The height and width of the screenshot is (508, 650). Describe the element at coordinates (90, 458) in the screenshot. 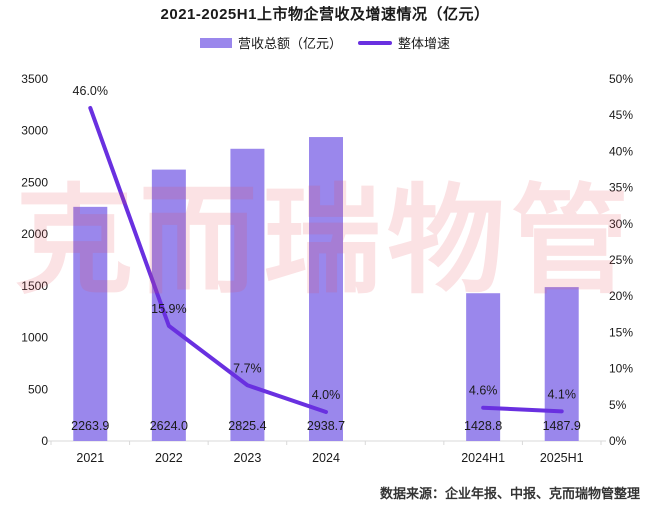

I see `x-axis-label-2021: 2021` at that location.